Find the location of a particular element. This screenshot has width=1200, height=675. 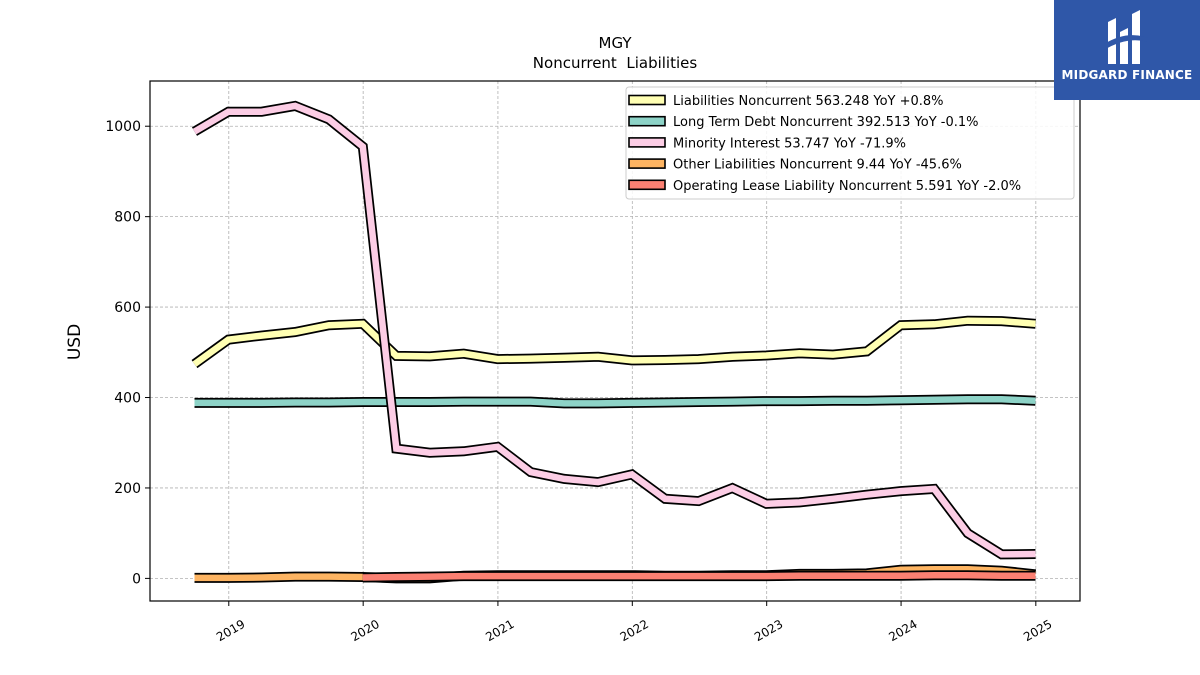

x-tick-label: 2019 is located at coordinates (230, 630).